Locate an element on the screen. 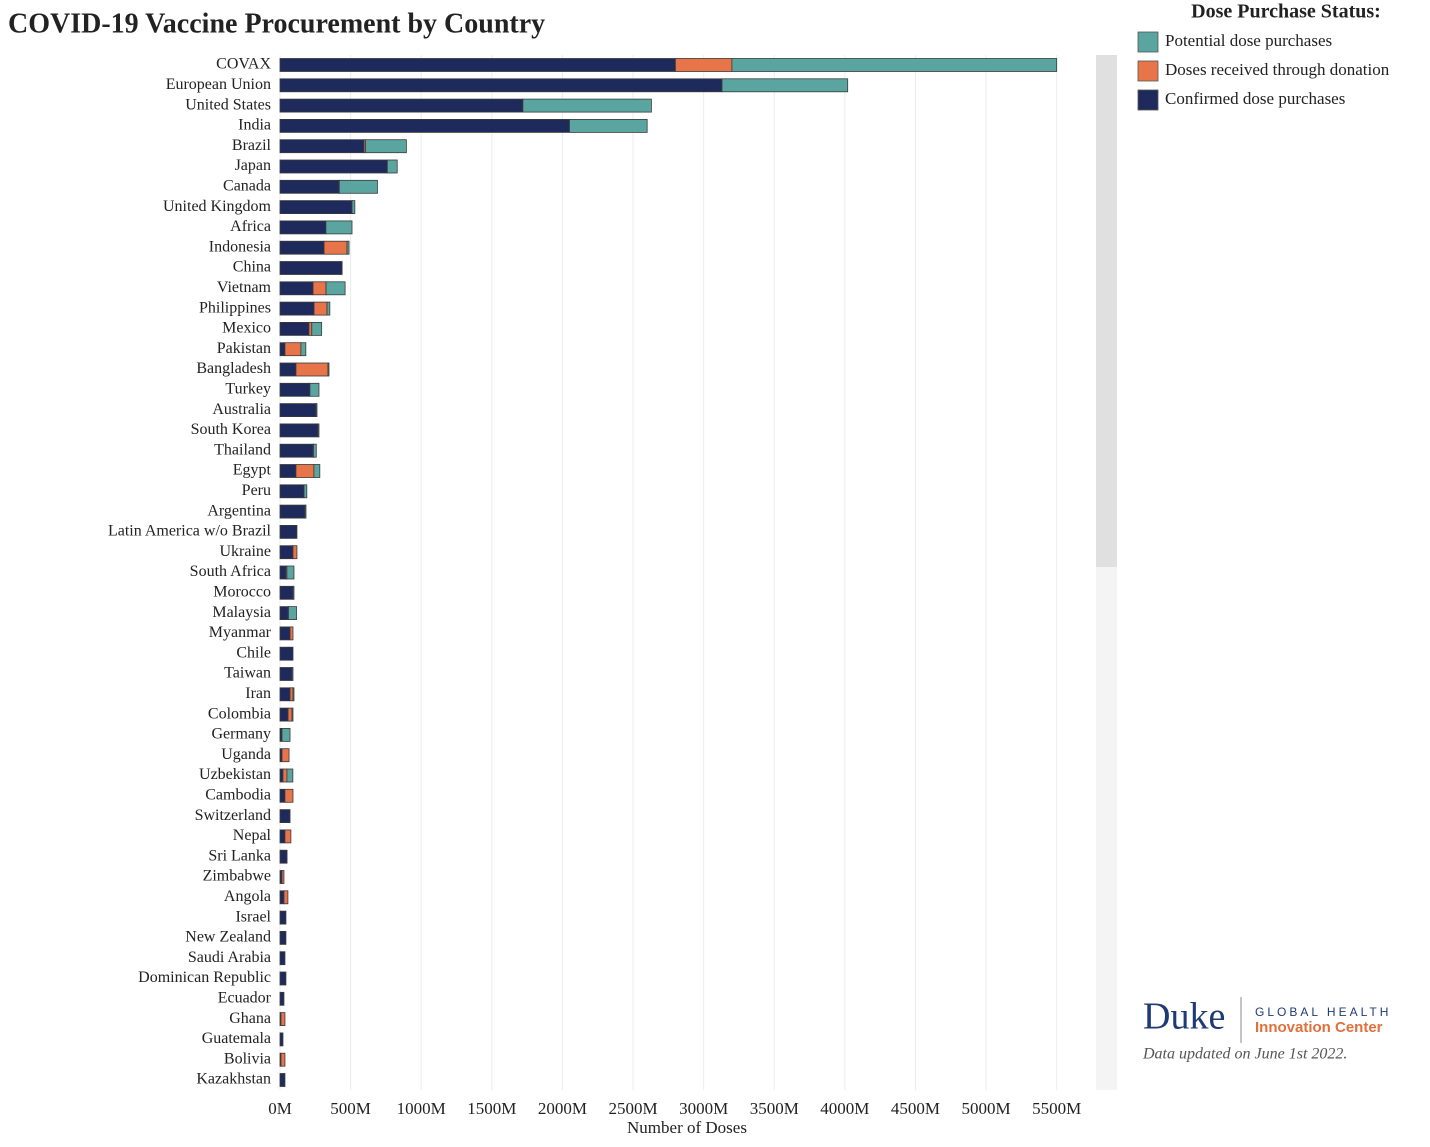 Image resolution: width=1430 pixels, height=1147 pixels. x-tick-label: 1500M is located at coordinates (491, 1108).